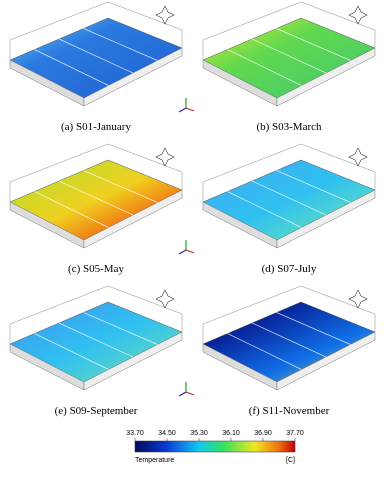  I want to click on colorbar-tick-label: 37.70, so click(295, 433).